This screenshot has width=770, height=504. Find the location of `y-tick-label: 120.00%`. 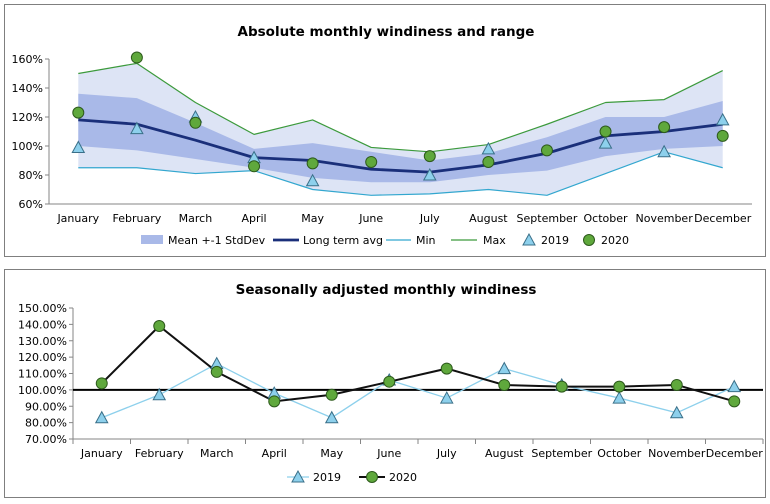

y-tick-label: 120.00% is located at coordinates (42, 357).